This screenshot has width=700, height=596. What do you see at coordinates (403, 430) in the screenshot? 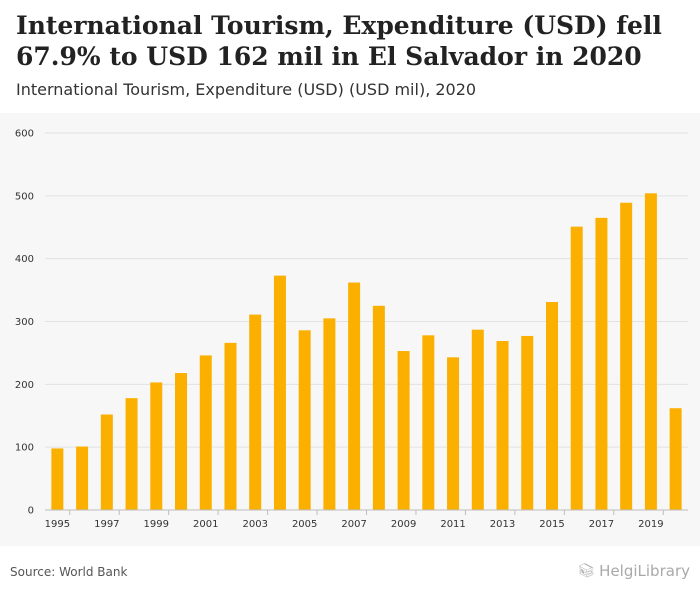
I see `bar-2009` at bounding box center [403, 430].